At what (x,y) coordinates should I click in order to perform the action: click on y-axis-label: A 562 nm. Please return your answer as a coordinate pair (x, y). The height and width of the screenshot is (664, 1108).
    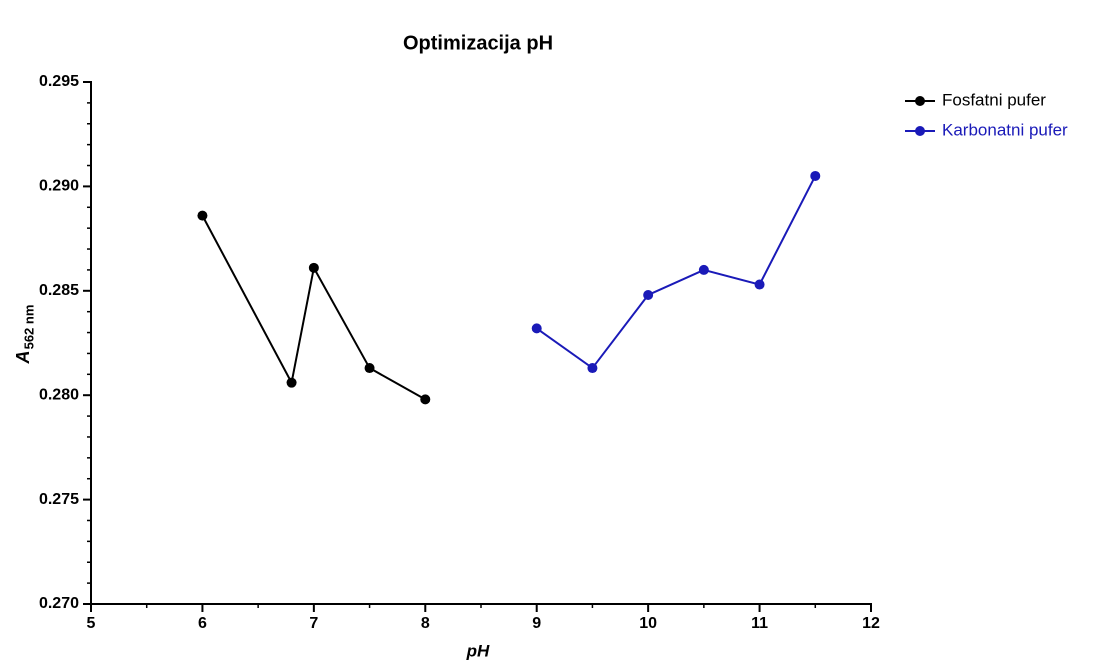
    Looking at the image, I should click on (25, 335).